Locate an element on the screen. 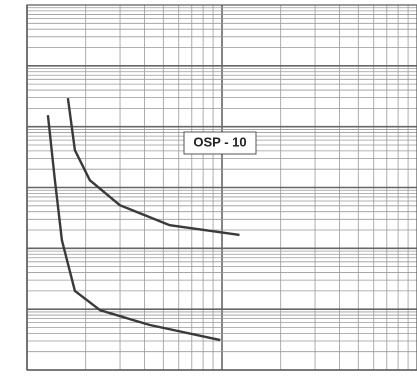 The height and width of the screenshot is (382, 417). annotation-box is located at coordinates (220, 143).